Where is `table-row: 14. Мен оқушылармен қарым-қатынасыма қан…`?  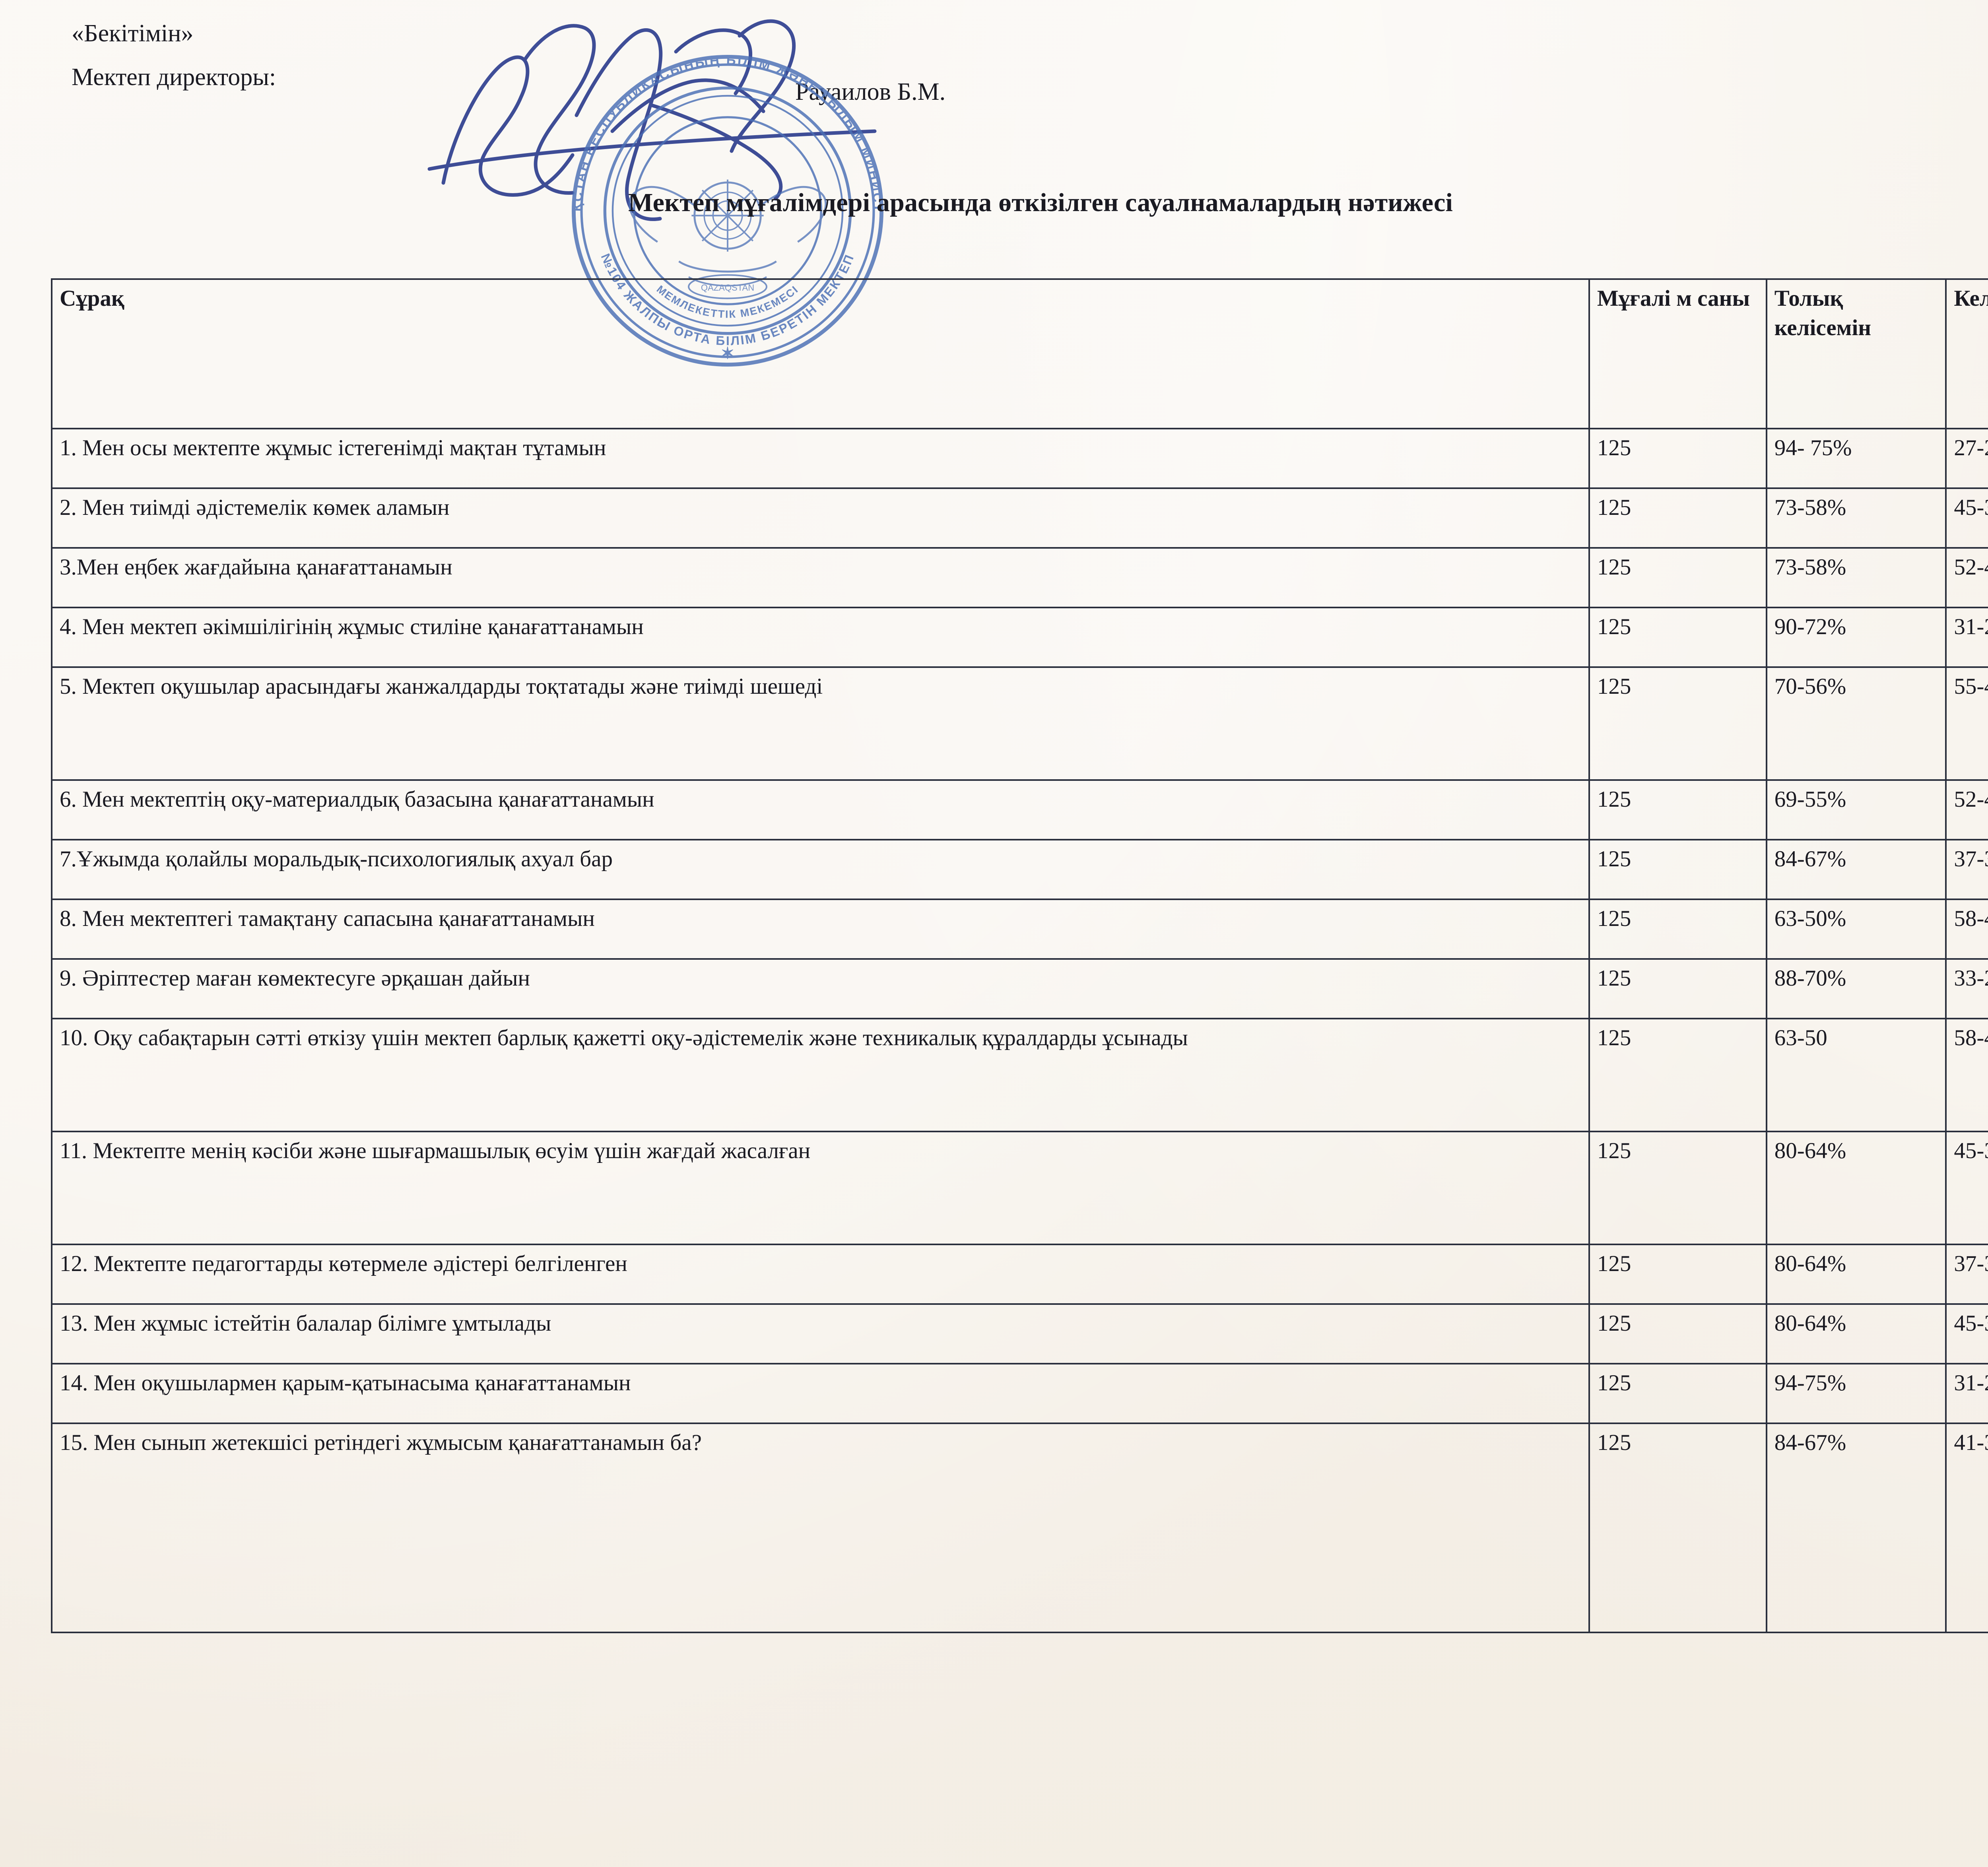
table-row: 14. Мен оқушылармен қарым-қатынасыма қан… is located at coordinates (1019, 1393).